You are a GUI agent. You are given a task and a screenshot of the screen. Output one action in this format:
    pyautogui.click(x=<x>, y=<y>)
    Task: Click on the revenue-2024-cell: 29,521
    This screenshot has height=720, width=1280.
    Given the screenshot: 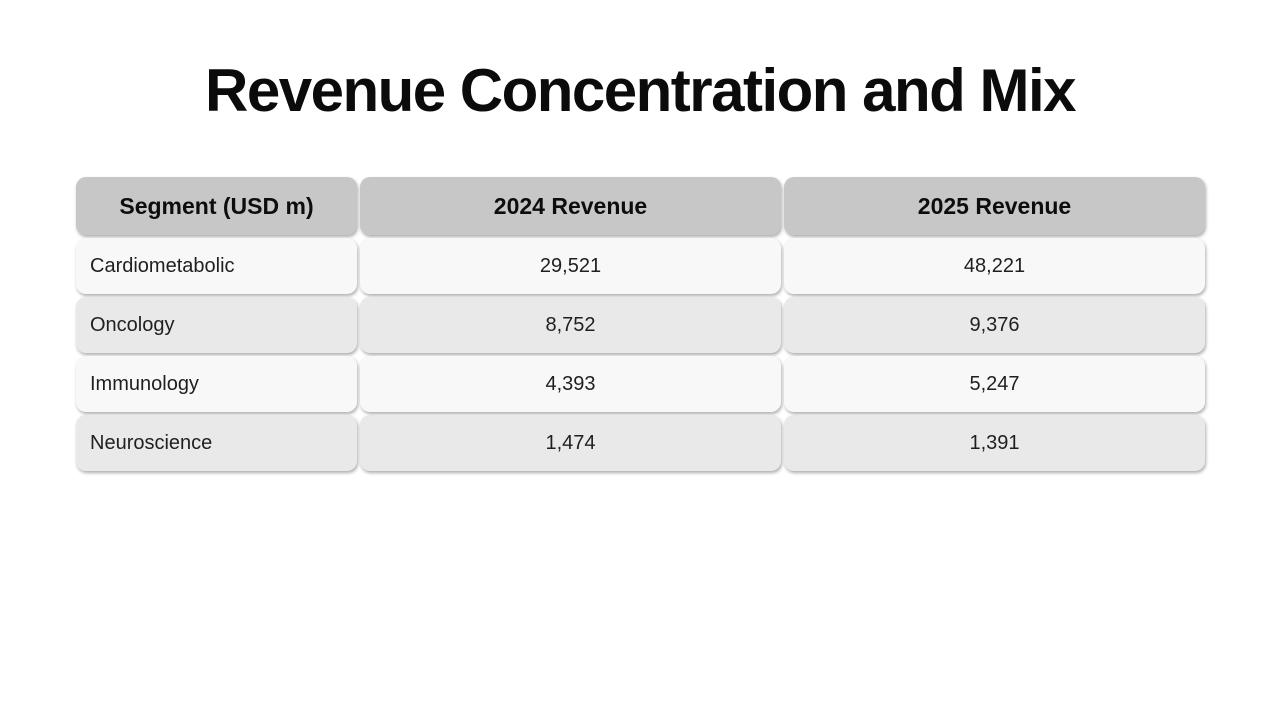 What is the action you would take?
    pyautogui.click(x=570, y=266)
    